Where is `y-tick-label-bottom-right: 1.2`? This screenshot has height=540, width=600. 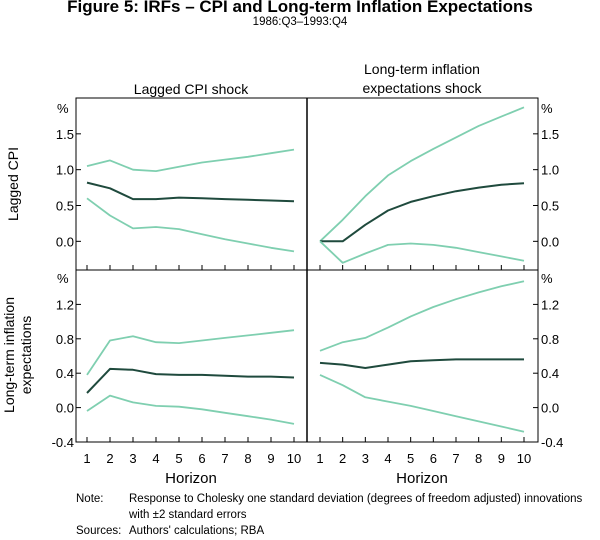
y-tick-label-bottom-right: 1.2 is located at coordinates (550, 304).